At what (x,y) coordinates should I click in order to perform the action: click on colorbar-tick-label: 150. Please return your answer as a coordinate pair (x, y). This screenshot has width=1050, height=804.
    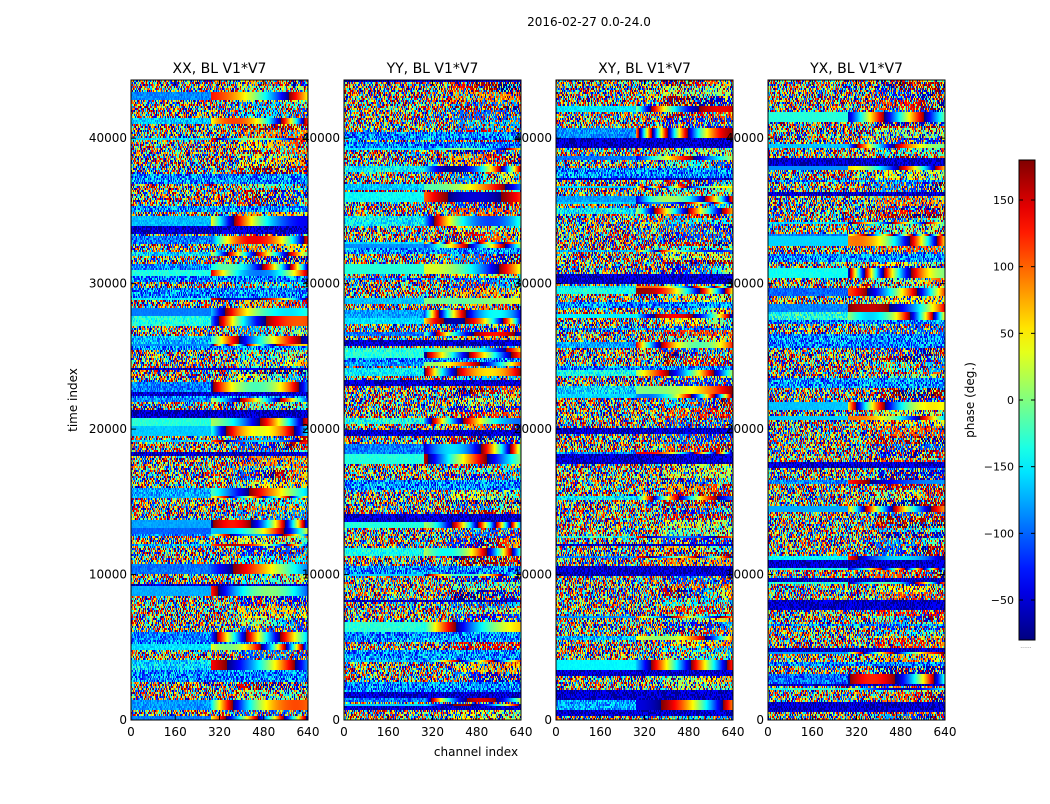
    Looking at the image, I should click on (1003, 200).